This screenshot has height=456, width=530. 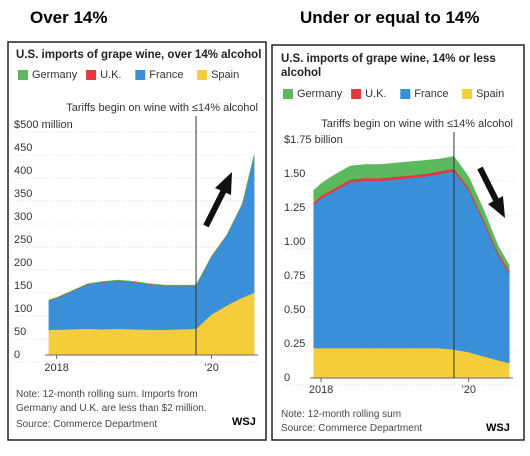 I want to click on y-tick-label: 50, so click(x=20, y=332).